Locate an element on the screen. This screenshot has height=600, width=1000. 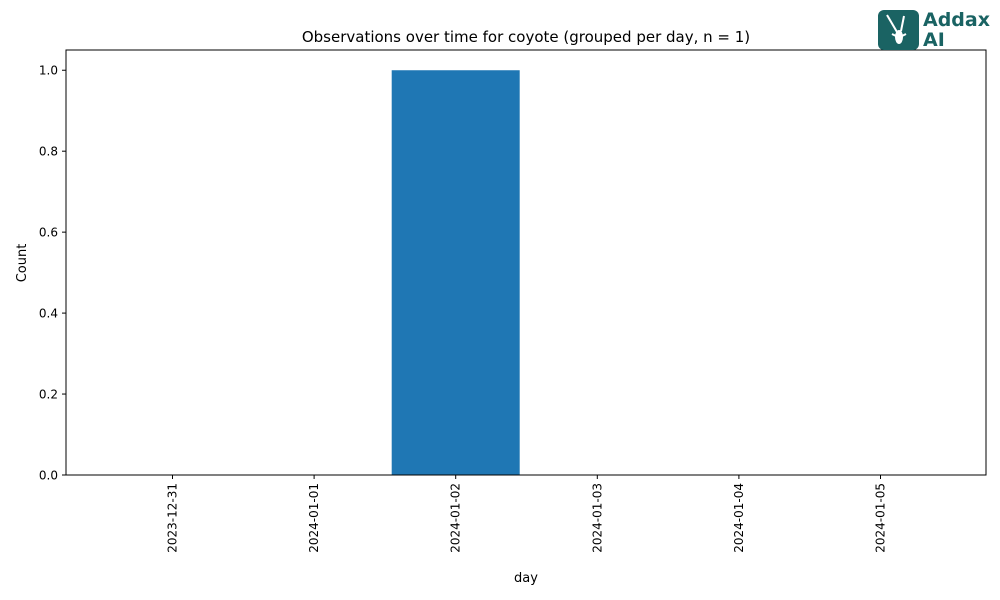
x-tick-label: 2024-01-04 is located at coordinates (739, 518).